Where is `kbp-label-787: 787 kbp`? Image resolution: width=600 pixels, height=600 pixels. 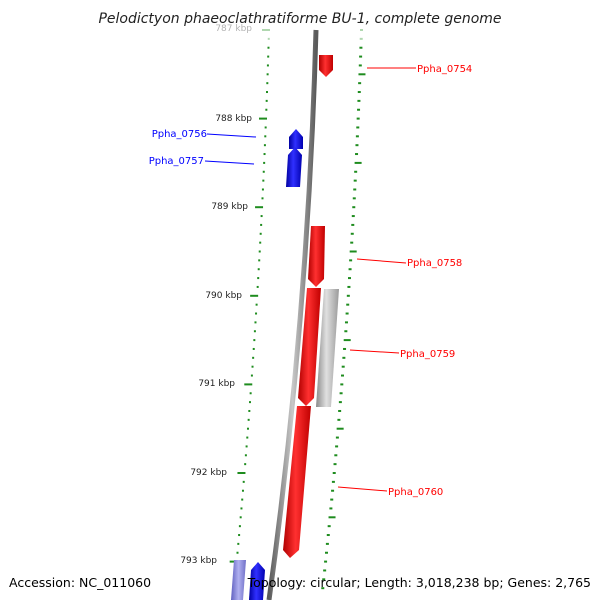
kbp-label-787: 787 kbp is located at coordinates (233, 29).